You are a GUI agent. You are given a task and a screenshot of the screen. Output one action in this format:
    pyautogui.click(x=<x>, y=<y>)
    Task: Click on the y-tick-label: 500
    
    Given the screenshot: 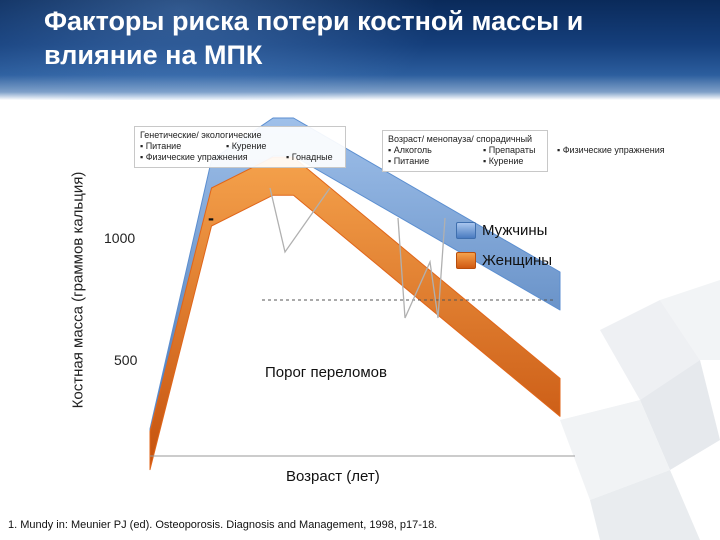 What is the action you would take?
    pyautogui.click(x=126, y=360)
    